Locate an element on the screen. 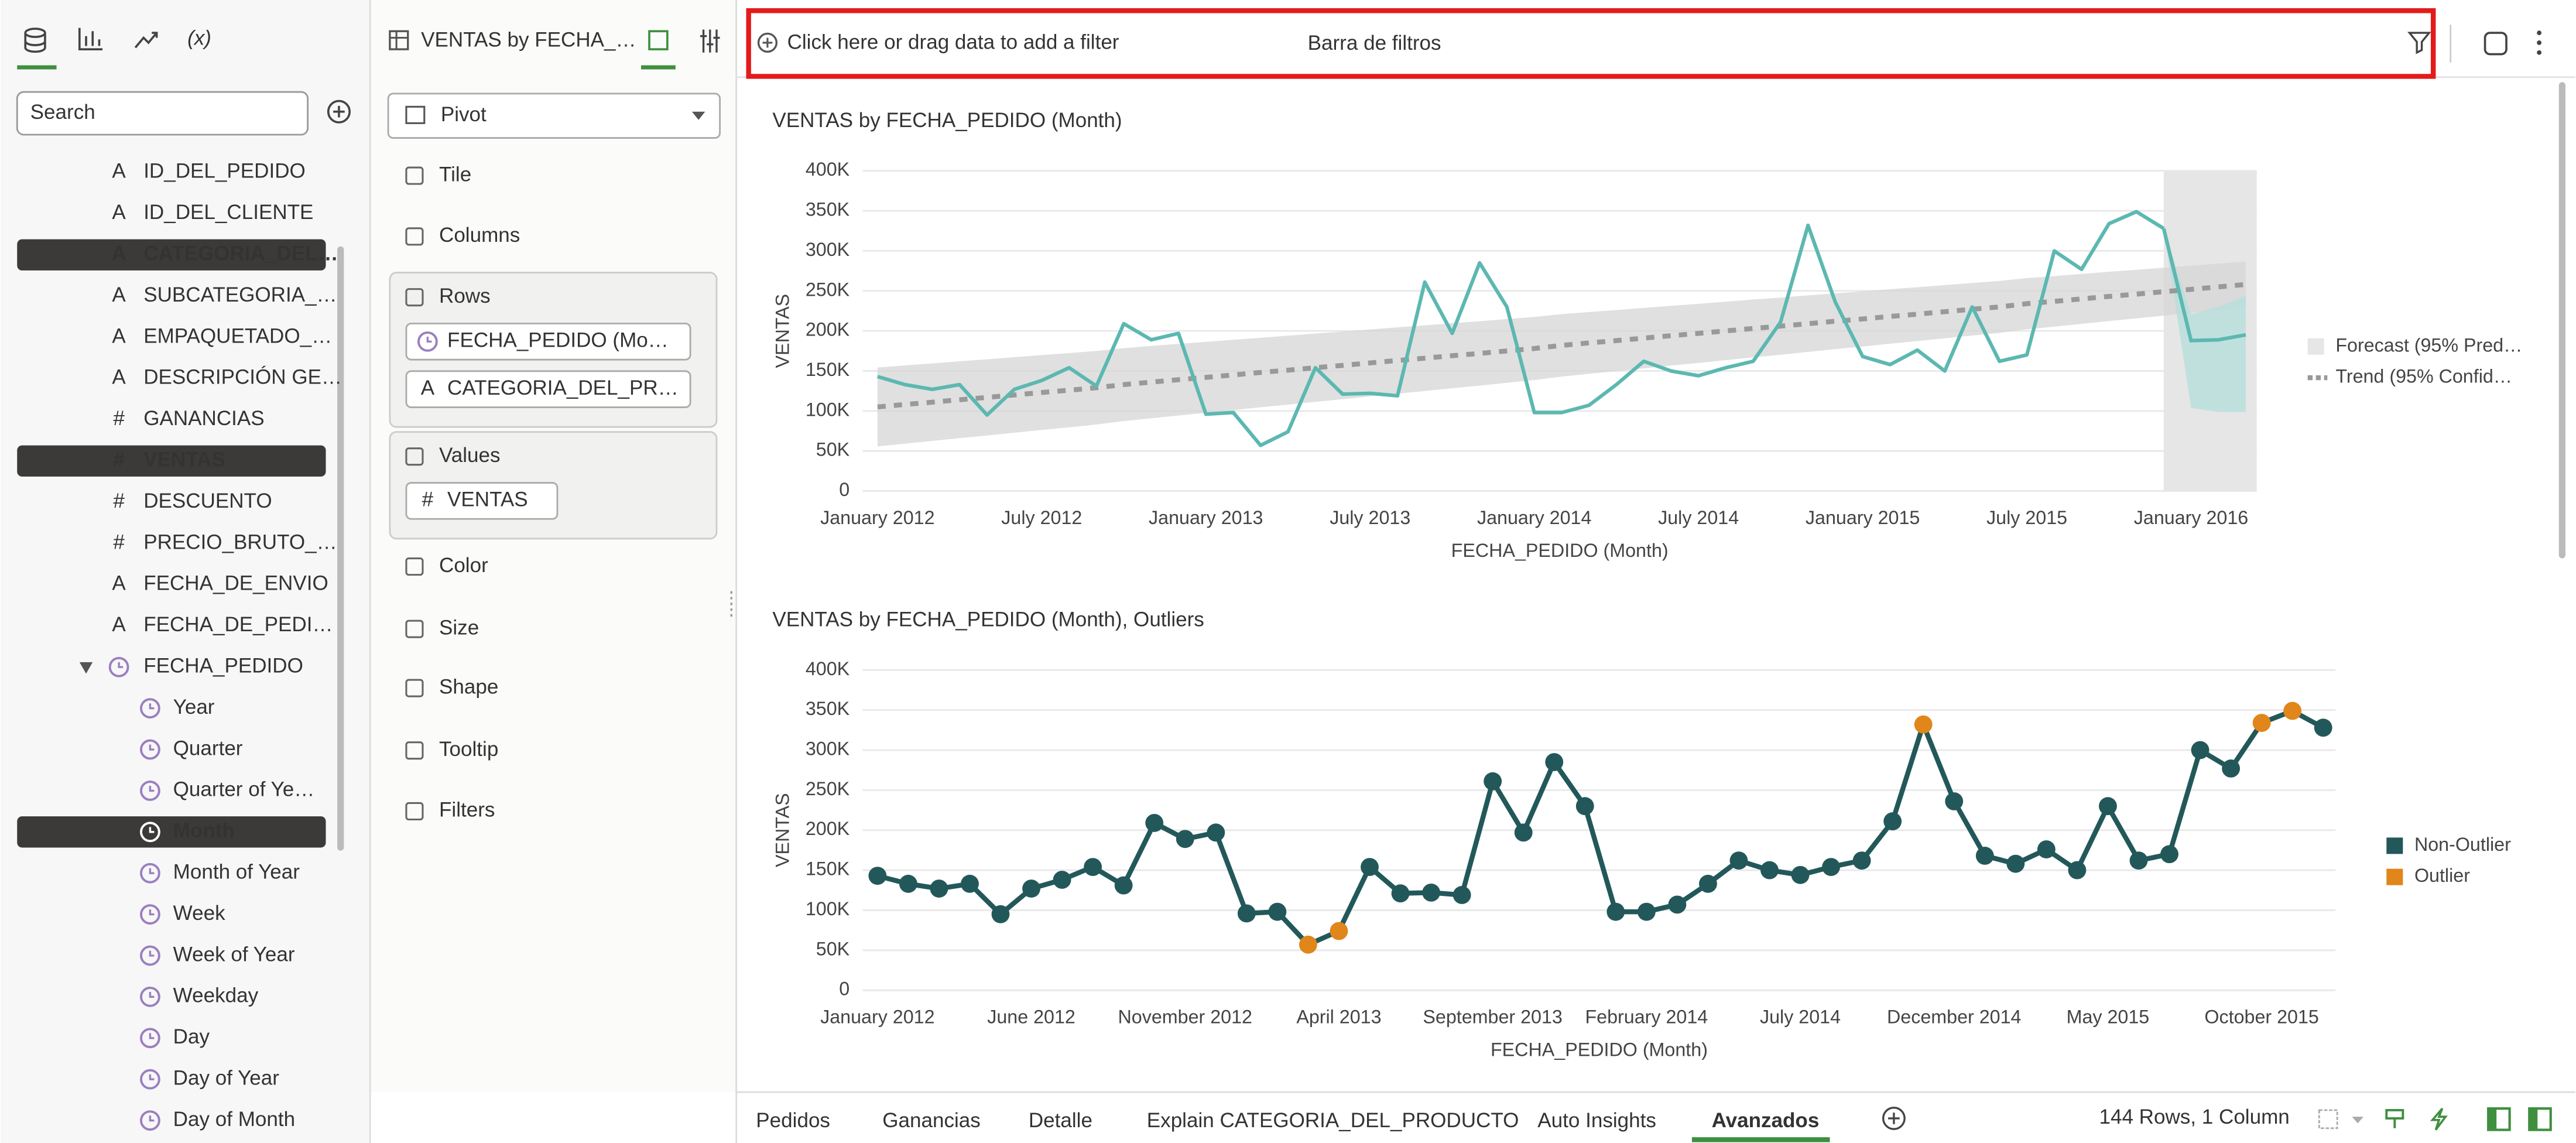 Image resolution: width=2576 pixels, height=1143 pixels. section-label: Size is located at coordinates (459, 627).